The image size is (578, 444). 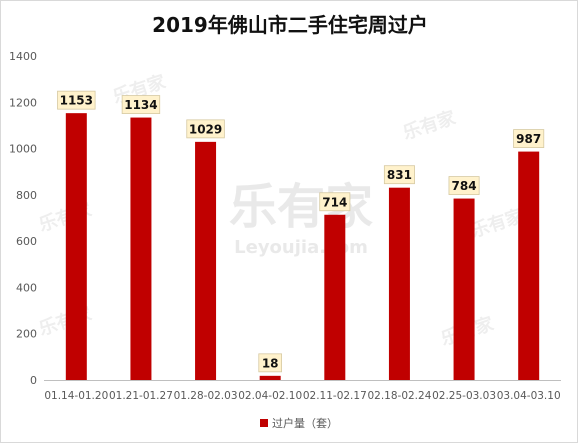 What do you see at coordinates (399, 396) in the screenshot?
I see `x-tick-label: 02.18-02.24` at bounding box center [399, 396].